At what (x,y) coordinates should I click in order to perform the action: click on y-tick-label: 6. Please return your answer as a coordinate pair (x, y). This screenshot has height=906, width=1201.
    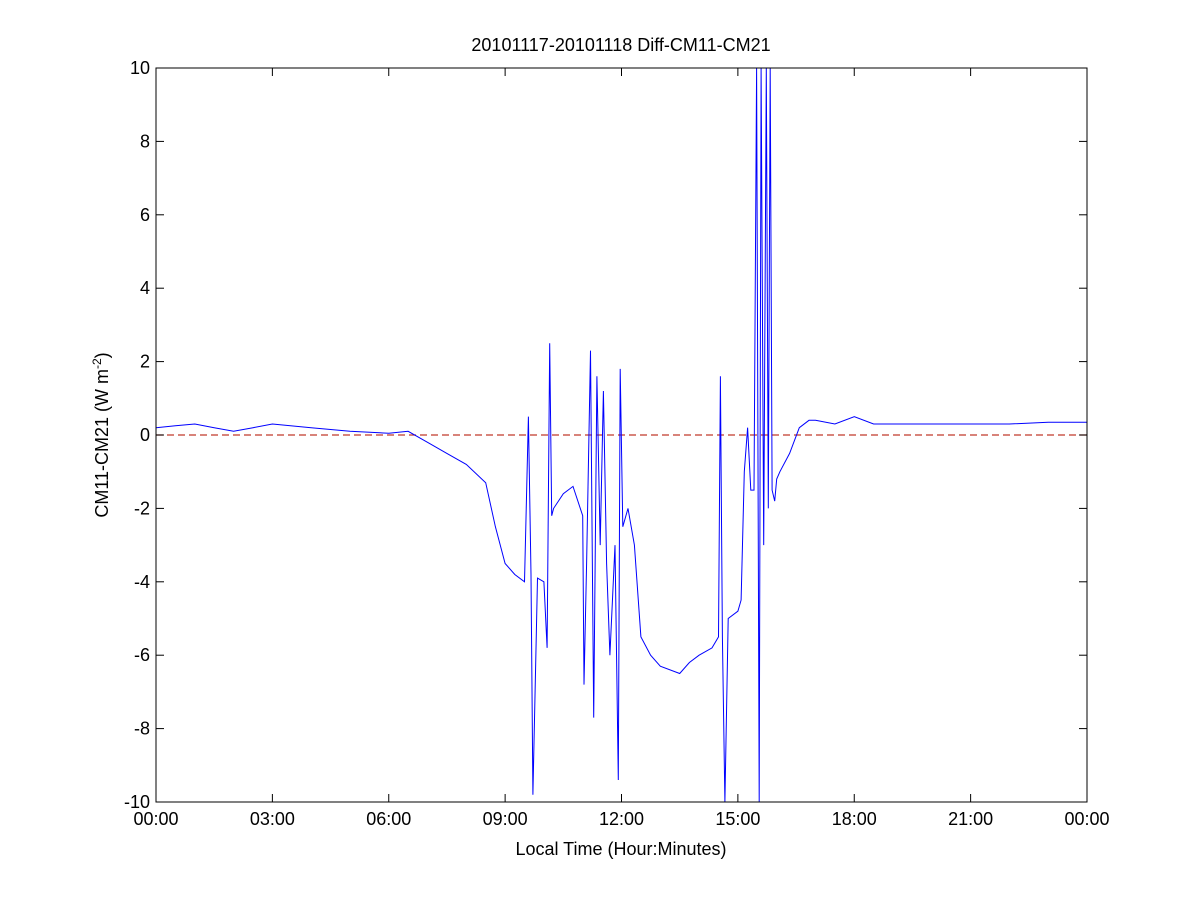
    Looking at the image, I should click on (145, 215).